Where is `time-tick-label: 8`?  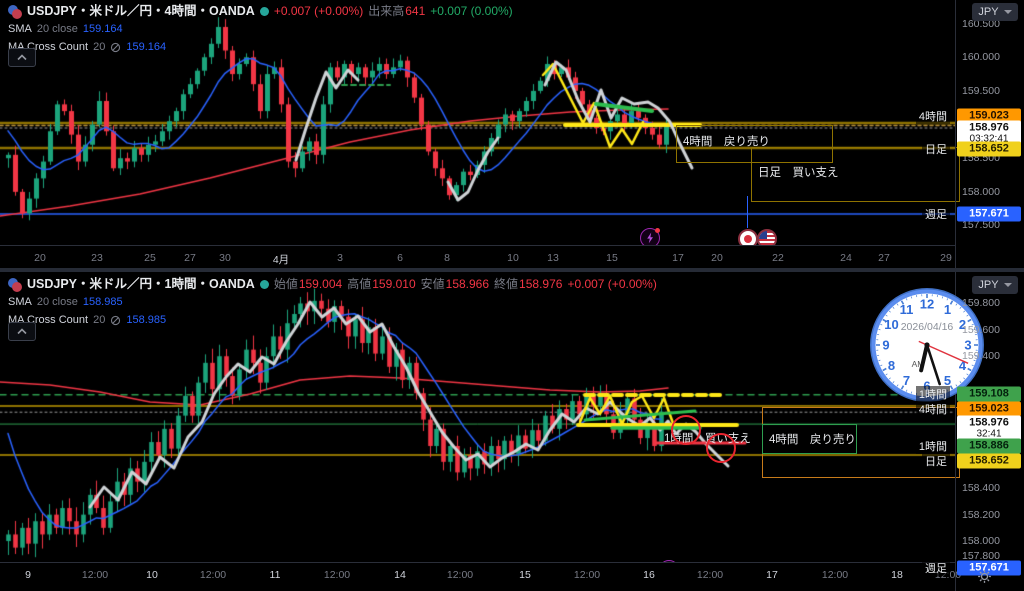 time-tick-label: 8 is located at coordinates (447, 258).